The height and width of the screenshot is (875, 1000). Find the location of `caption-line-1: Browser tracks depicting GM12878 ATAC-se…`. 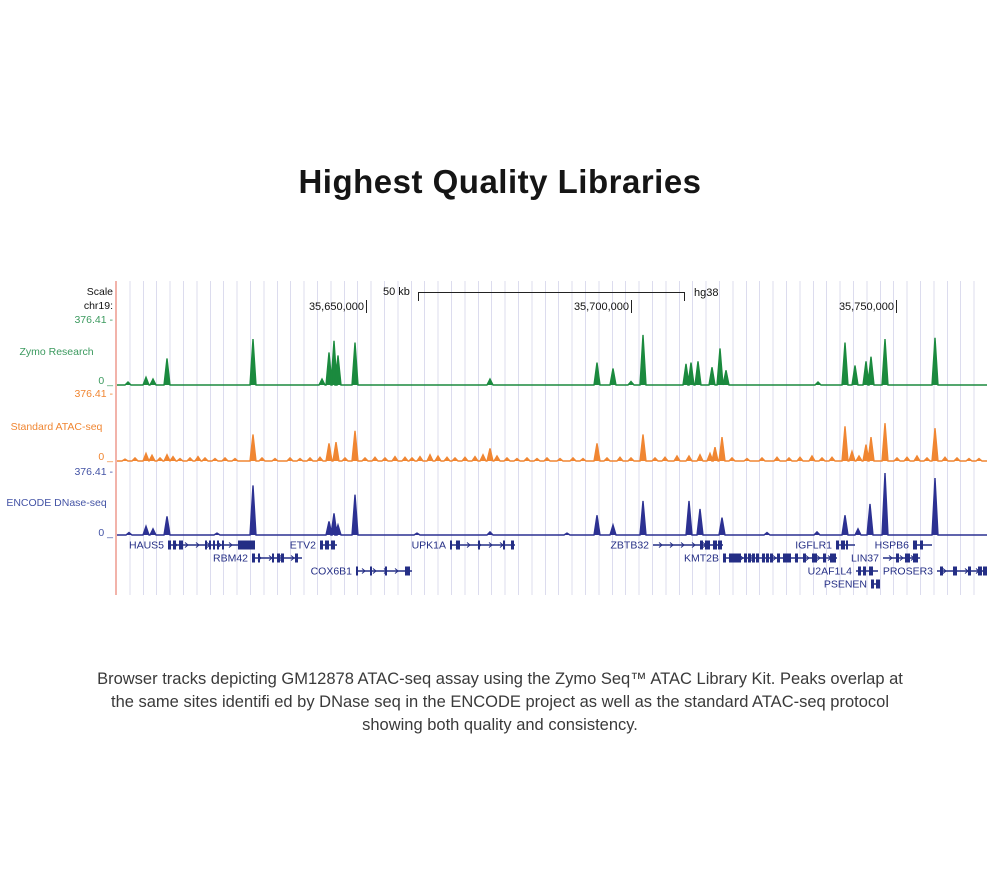

caption-line-1: Browser tracks depicting GM12878 ATAC-se… is located at coordinates (500, 679).